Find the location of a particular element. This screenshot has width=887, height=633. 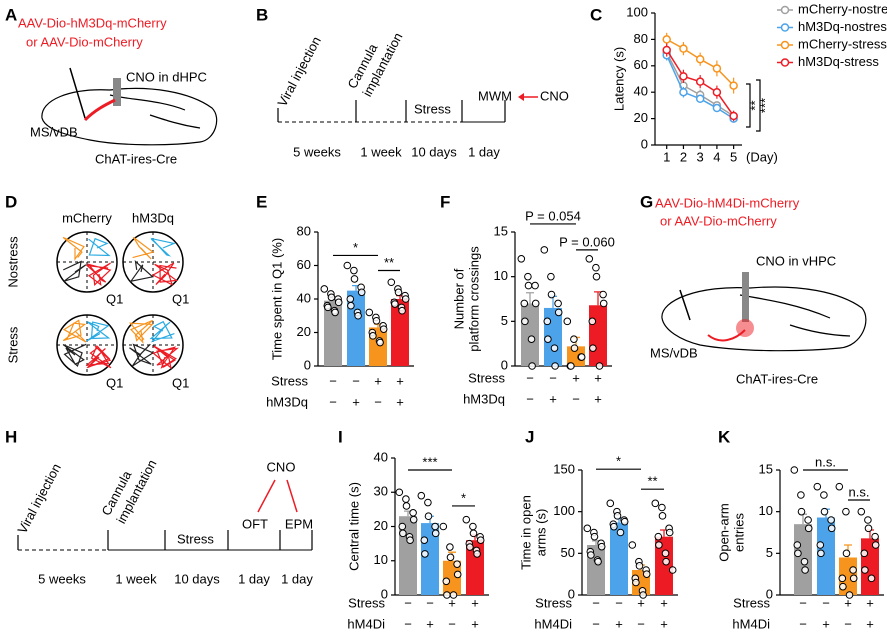

x-tick-label: 2 is located at coordinates (683, 156).